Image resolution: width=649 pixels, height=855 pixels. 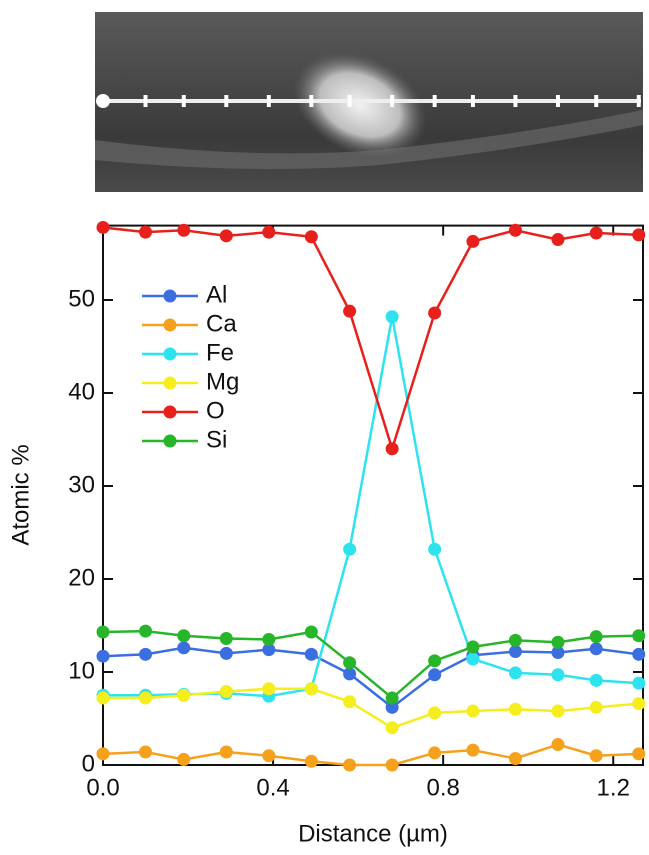 What do you see at coordinates (102, 787) in the screenshot?
I see `x-tick-label: 0.0` at bounding box center [102, 787].